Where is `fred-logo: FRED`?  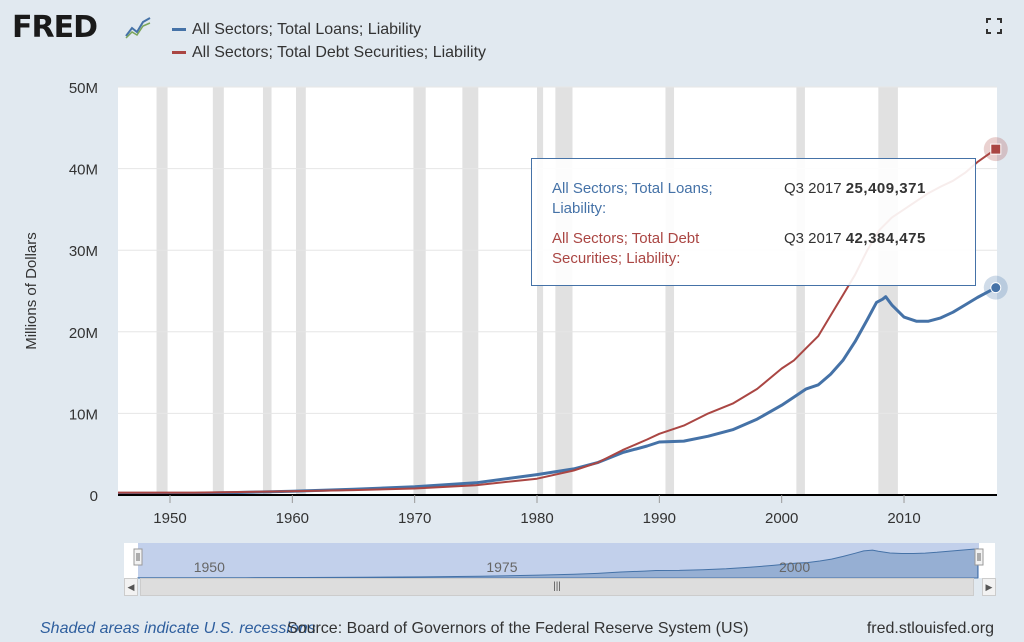 fred-logo: FRED is located at coordinates (55, 27).